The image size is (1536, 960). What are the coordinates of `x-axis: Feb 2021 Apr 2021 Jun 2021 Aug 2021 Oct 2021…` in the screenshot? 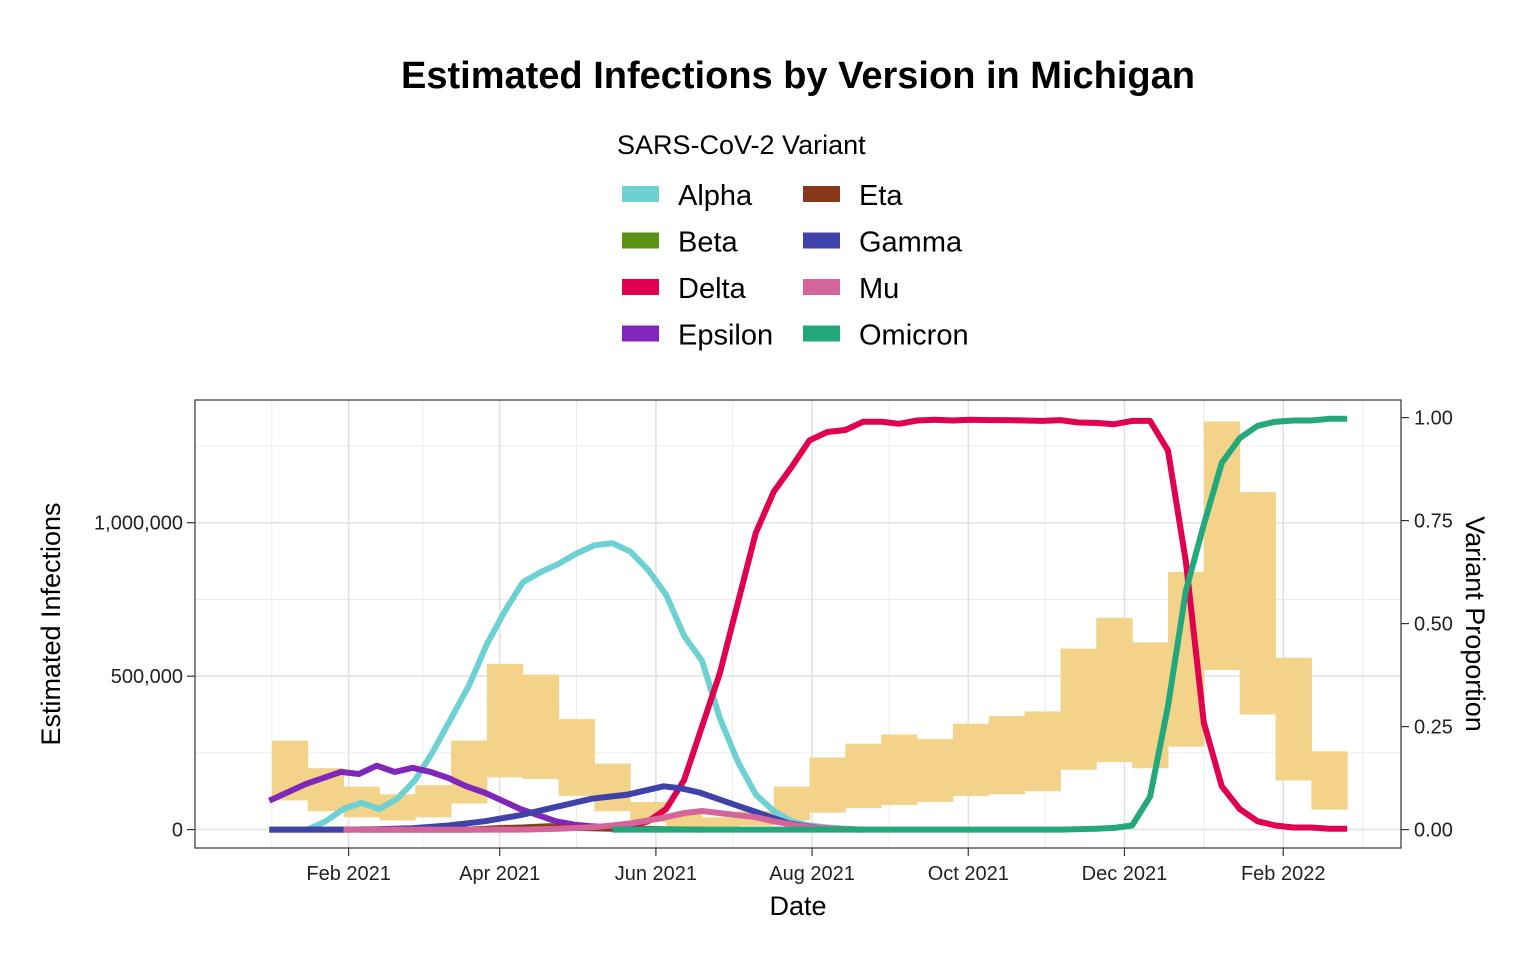 It's located at (815, 866).